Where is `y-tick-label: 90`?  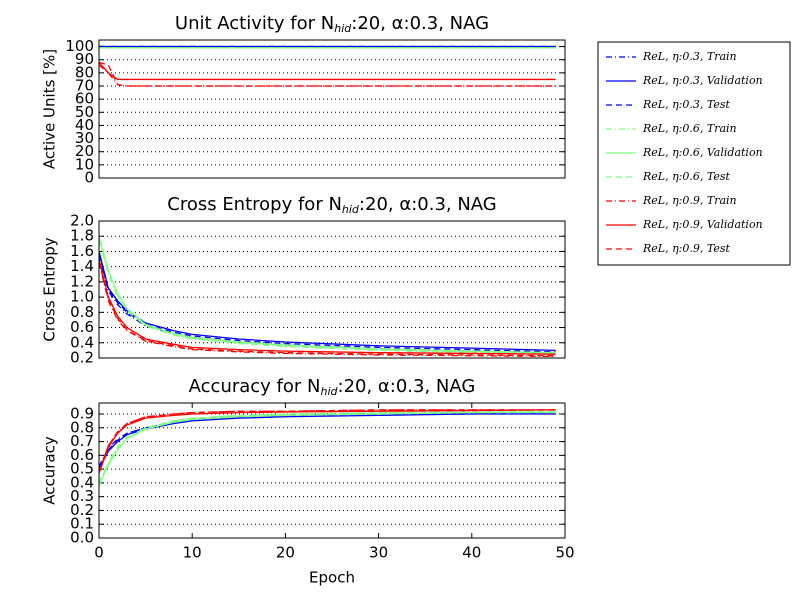
y-tick-label: 90 is located at coordinates (84, 59).